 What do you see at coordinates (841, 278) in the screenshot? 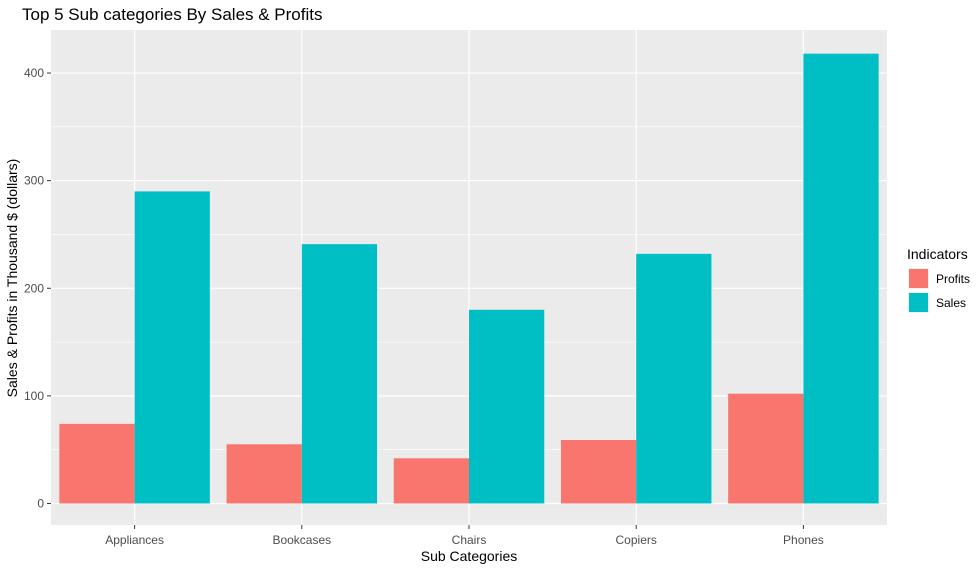
I see `bar-sales-phones` at bounding box center [841, 278].